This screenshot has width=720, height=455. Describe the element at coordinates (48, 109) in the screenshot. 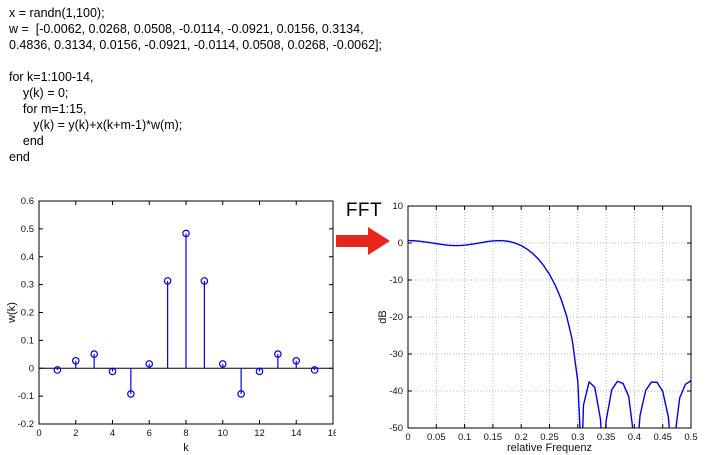

I see `code-line: for m=1:15,` at that location.